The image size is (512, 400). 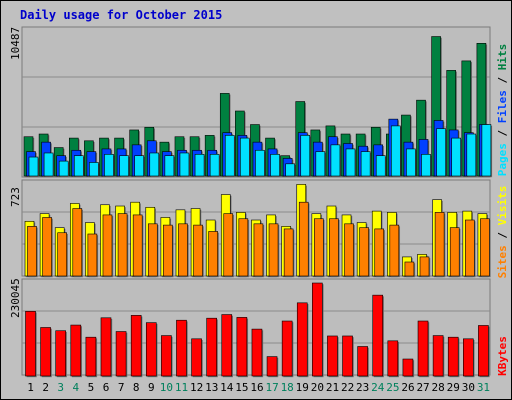 What do you see at coordinates (60, 387) in the screenshot?
I see `day-tick-label: 3` at bounding box center [60, 387].